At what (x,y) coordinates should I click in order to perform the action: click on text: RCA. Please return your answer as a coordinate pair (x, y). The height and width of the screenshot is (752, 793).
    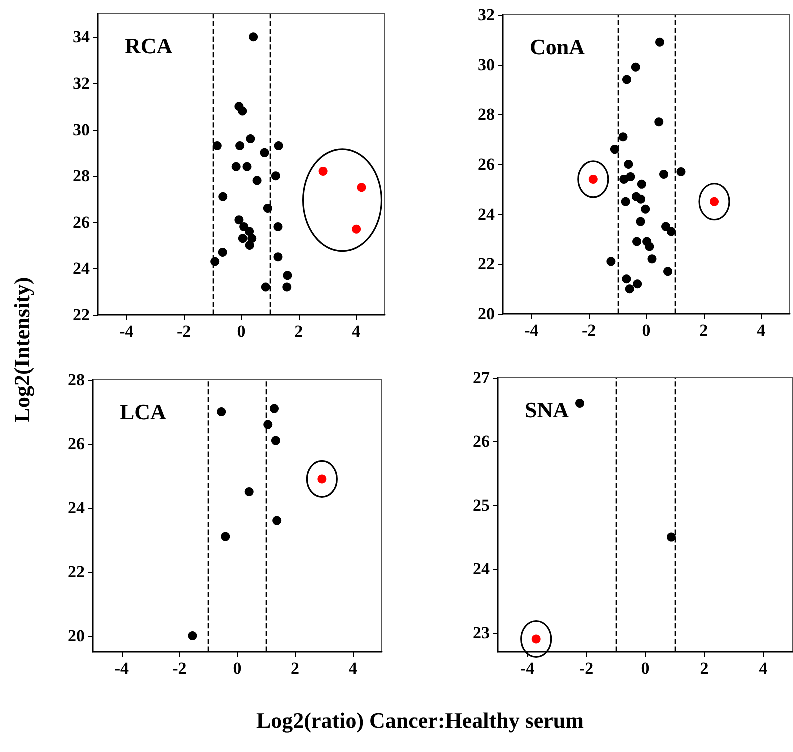
    Looking at the image, I should click on (149, 46).